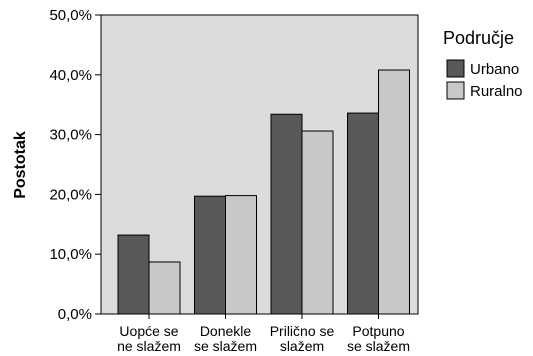 This screenshot has width=533, height=356. I want to click on legend-items: Urbano Ruralno, so click(484, 79).